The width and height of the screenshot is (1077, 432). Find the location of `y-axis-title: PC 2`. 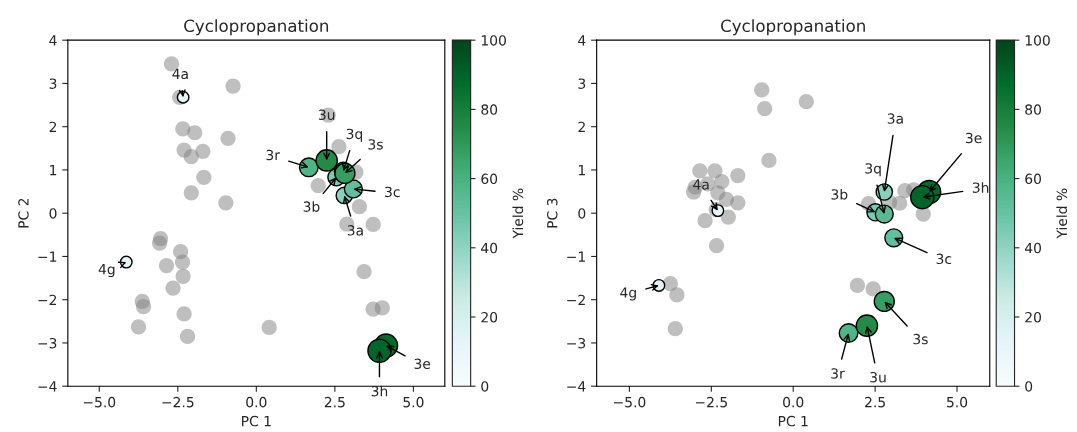

y-axis-title: PC 2 is located at coordinates (23, 213).